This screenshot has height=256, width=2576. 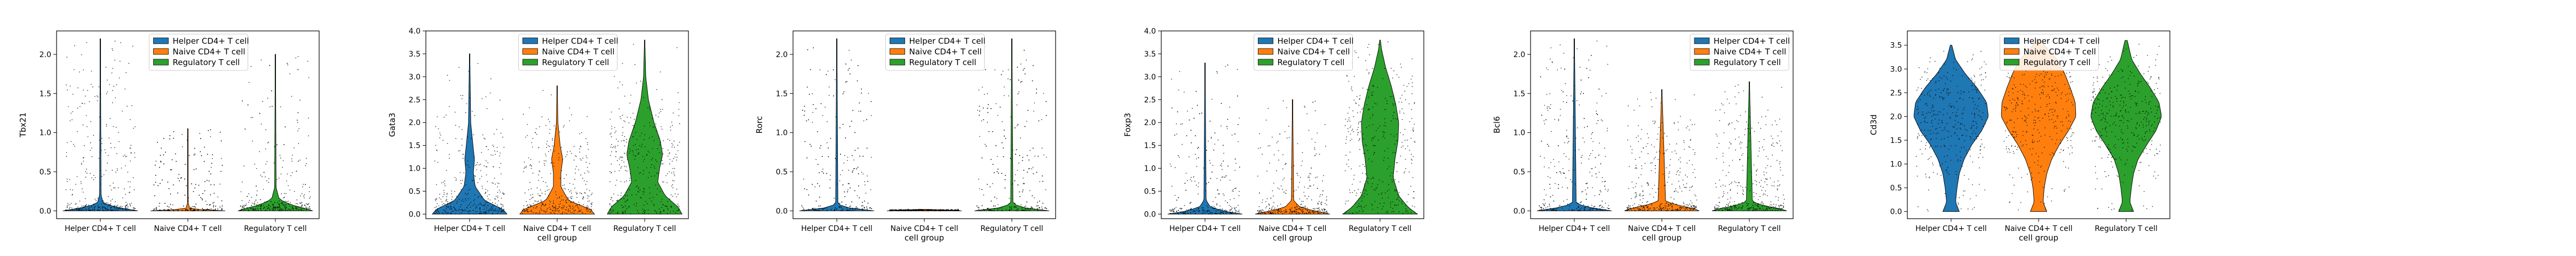 I want to click on legend-label: Regulatory T cell, so click(x=575, y=62).